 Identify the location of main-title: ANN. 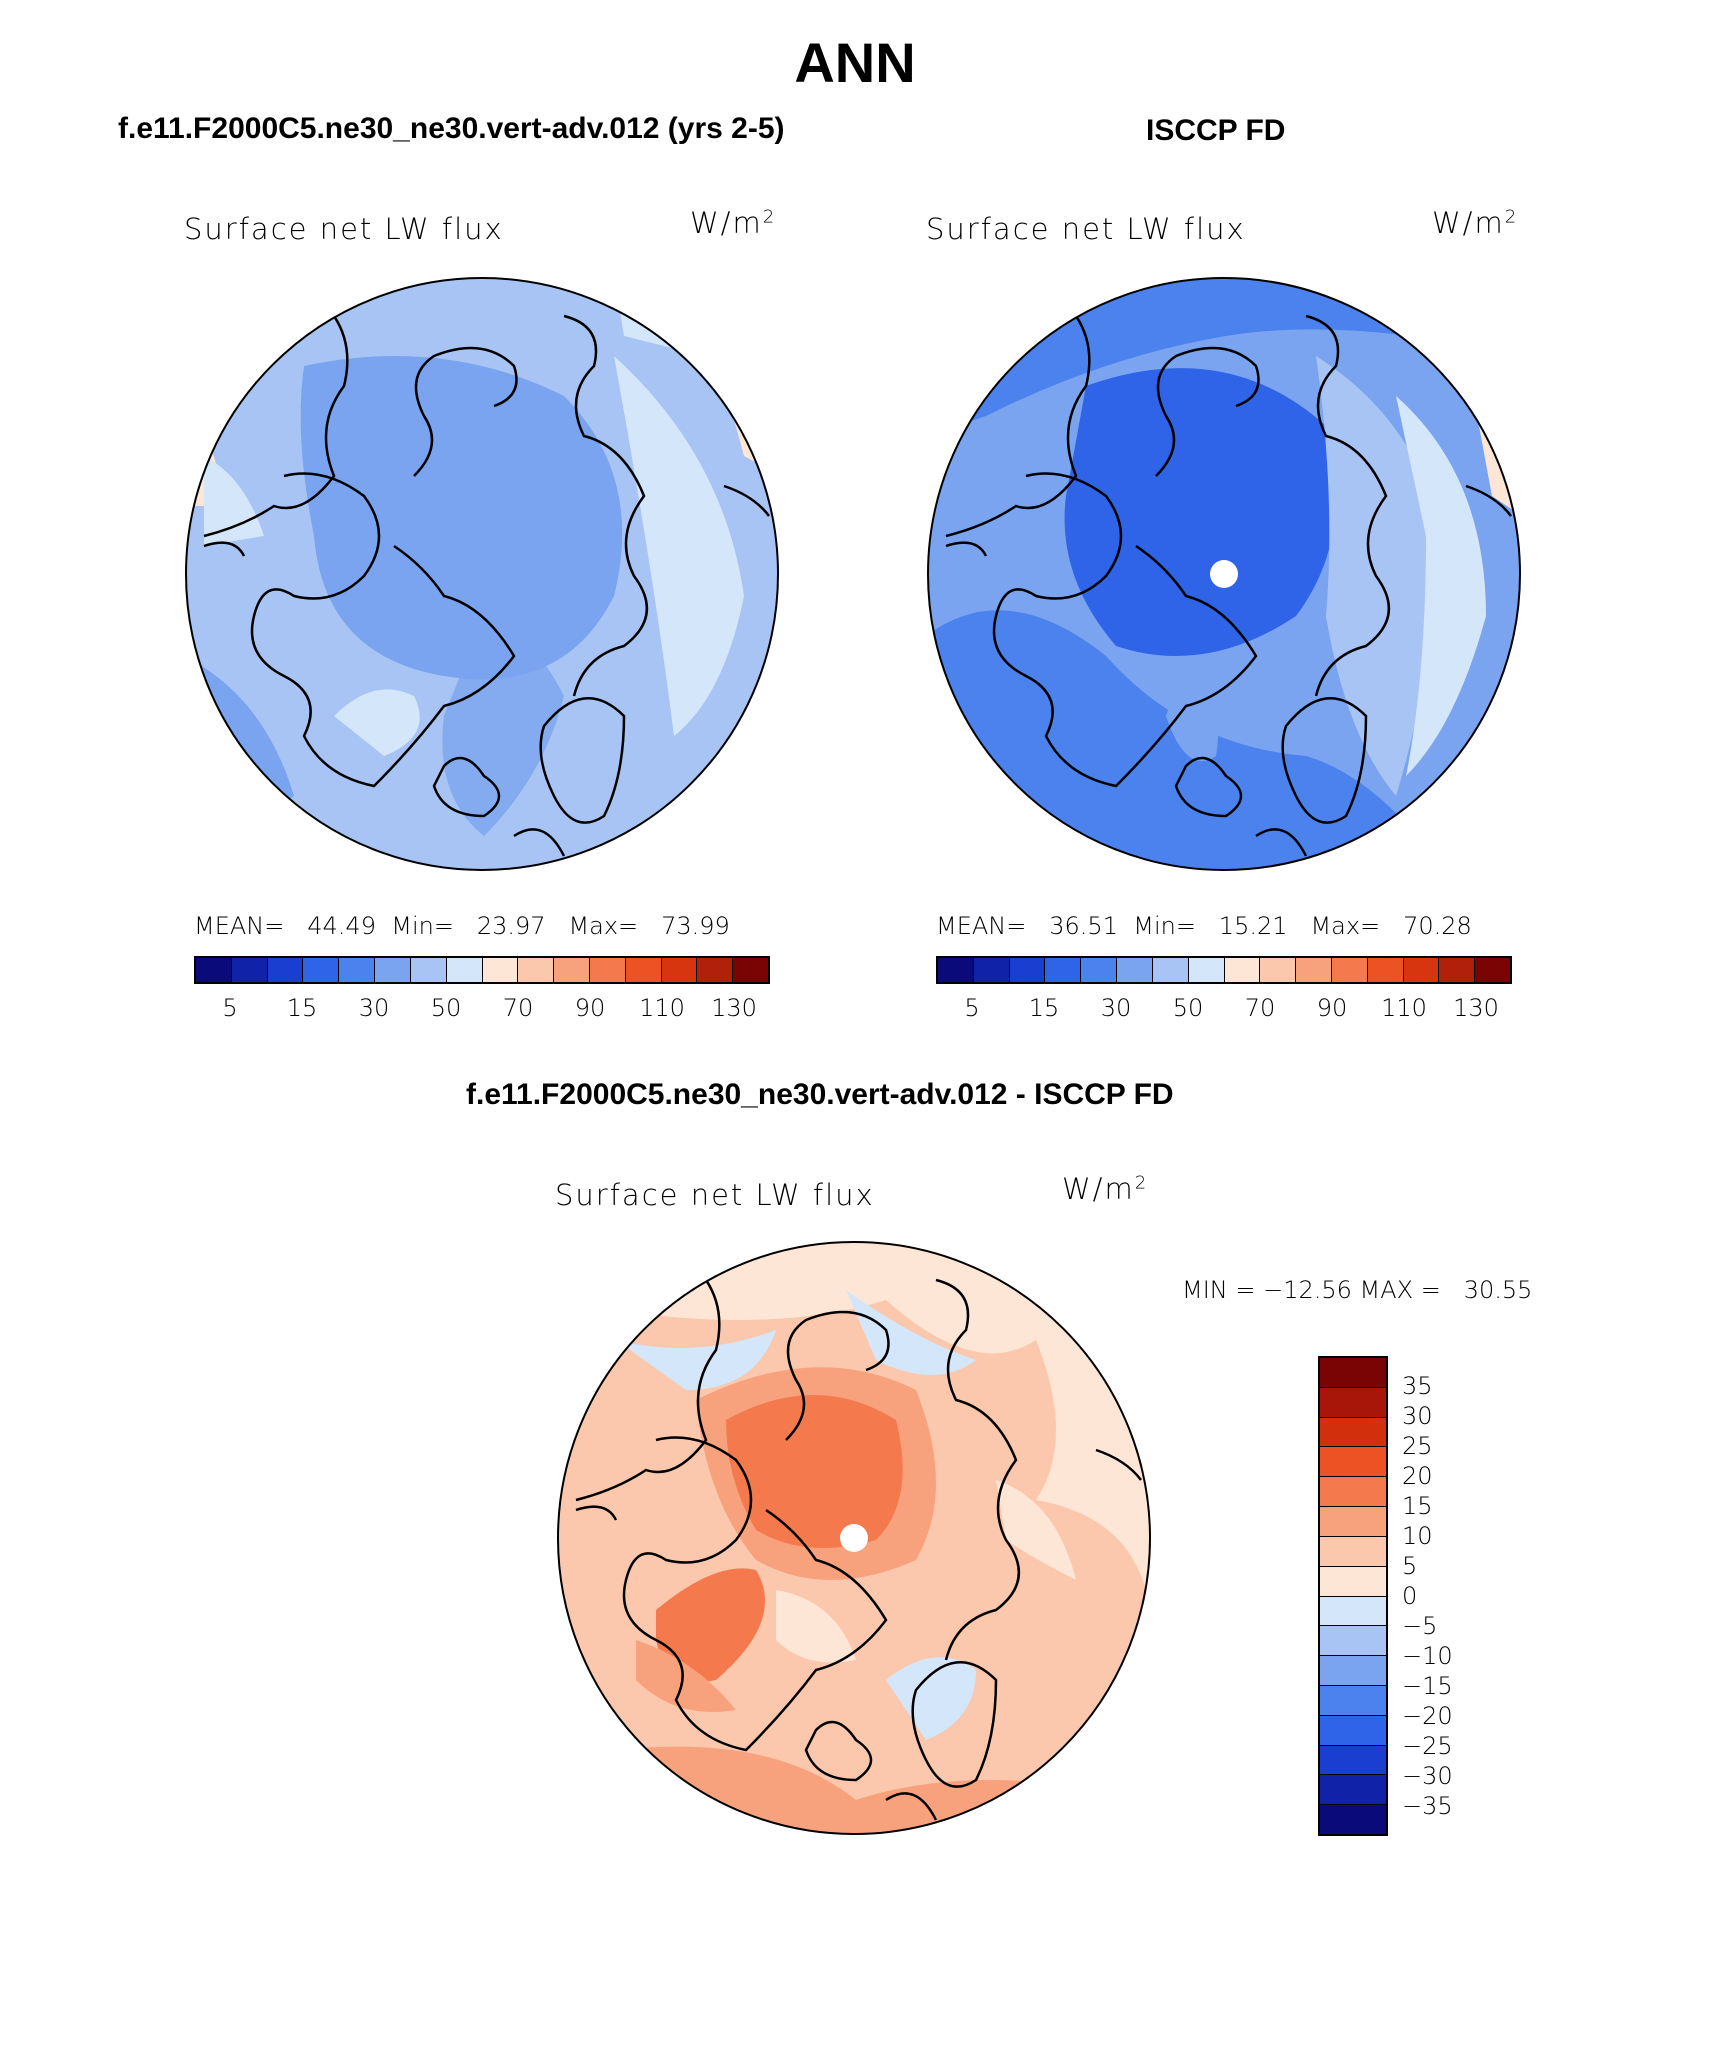
(855, 62).